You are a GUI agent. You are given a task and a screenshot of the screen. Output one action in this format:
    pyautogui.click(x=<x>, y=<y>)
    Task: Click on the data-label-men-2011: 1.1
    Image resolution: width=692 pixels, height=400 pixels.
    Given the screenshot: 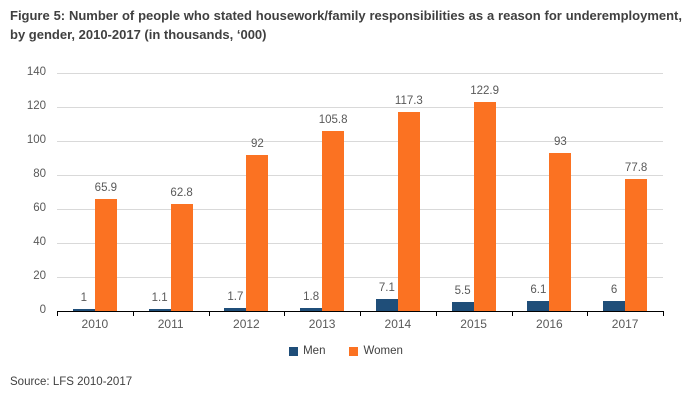 What is the action you would take?
    pyautogui.click(x=159, y=298)
    